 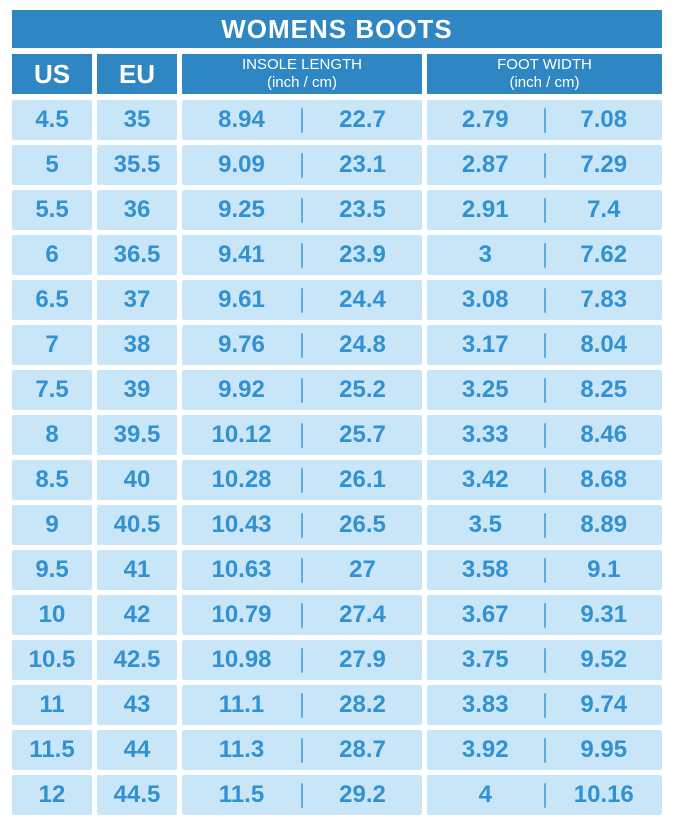 I want to click on table-row: 11 43 11.1 28.2 3.83 9.74, so click(x=337, y=705).